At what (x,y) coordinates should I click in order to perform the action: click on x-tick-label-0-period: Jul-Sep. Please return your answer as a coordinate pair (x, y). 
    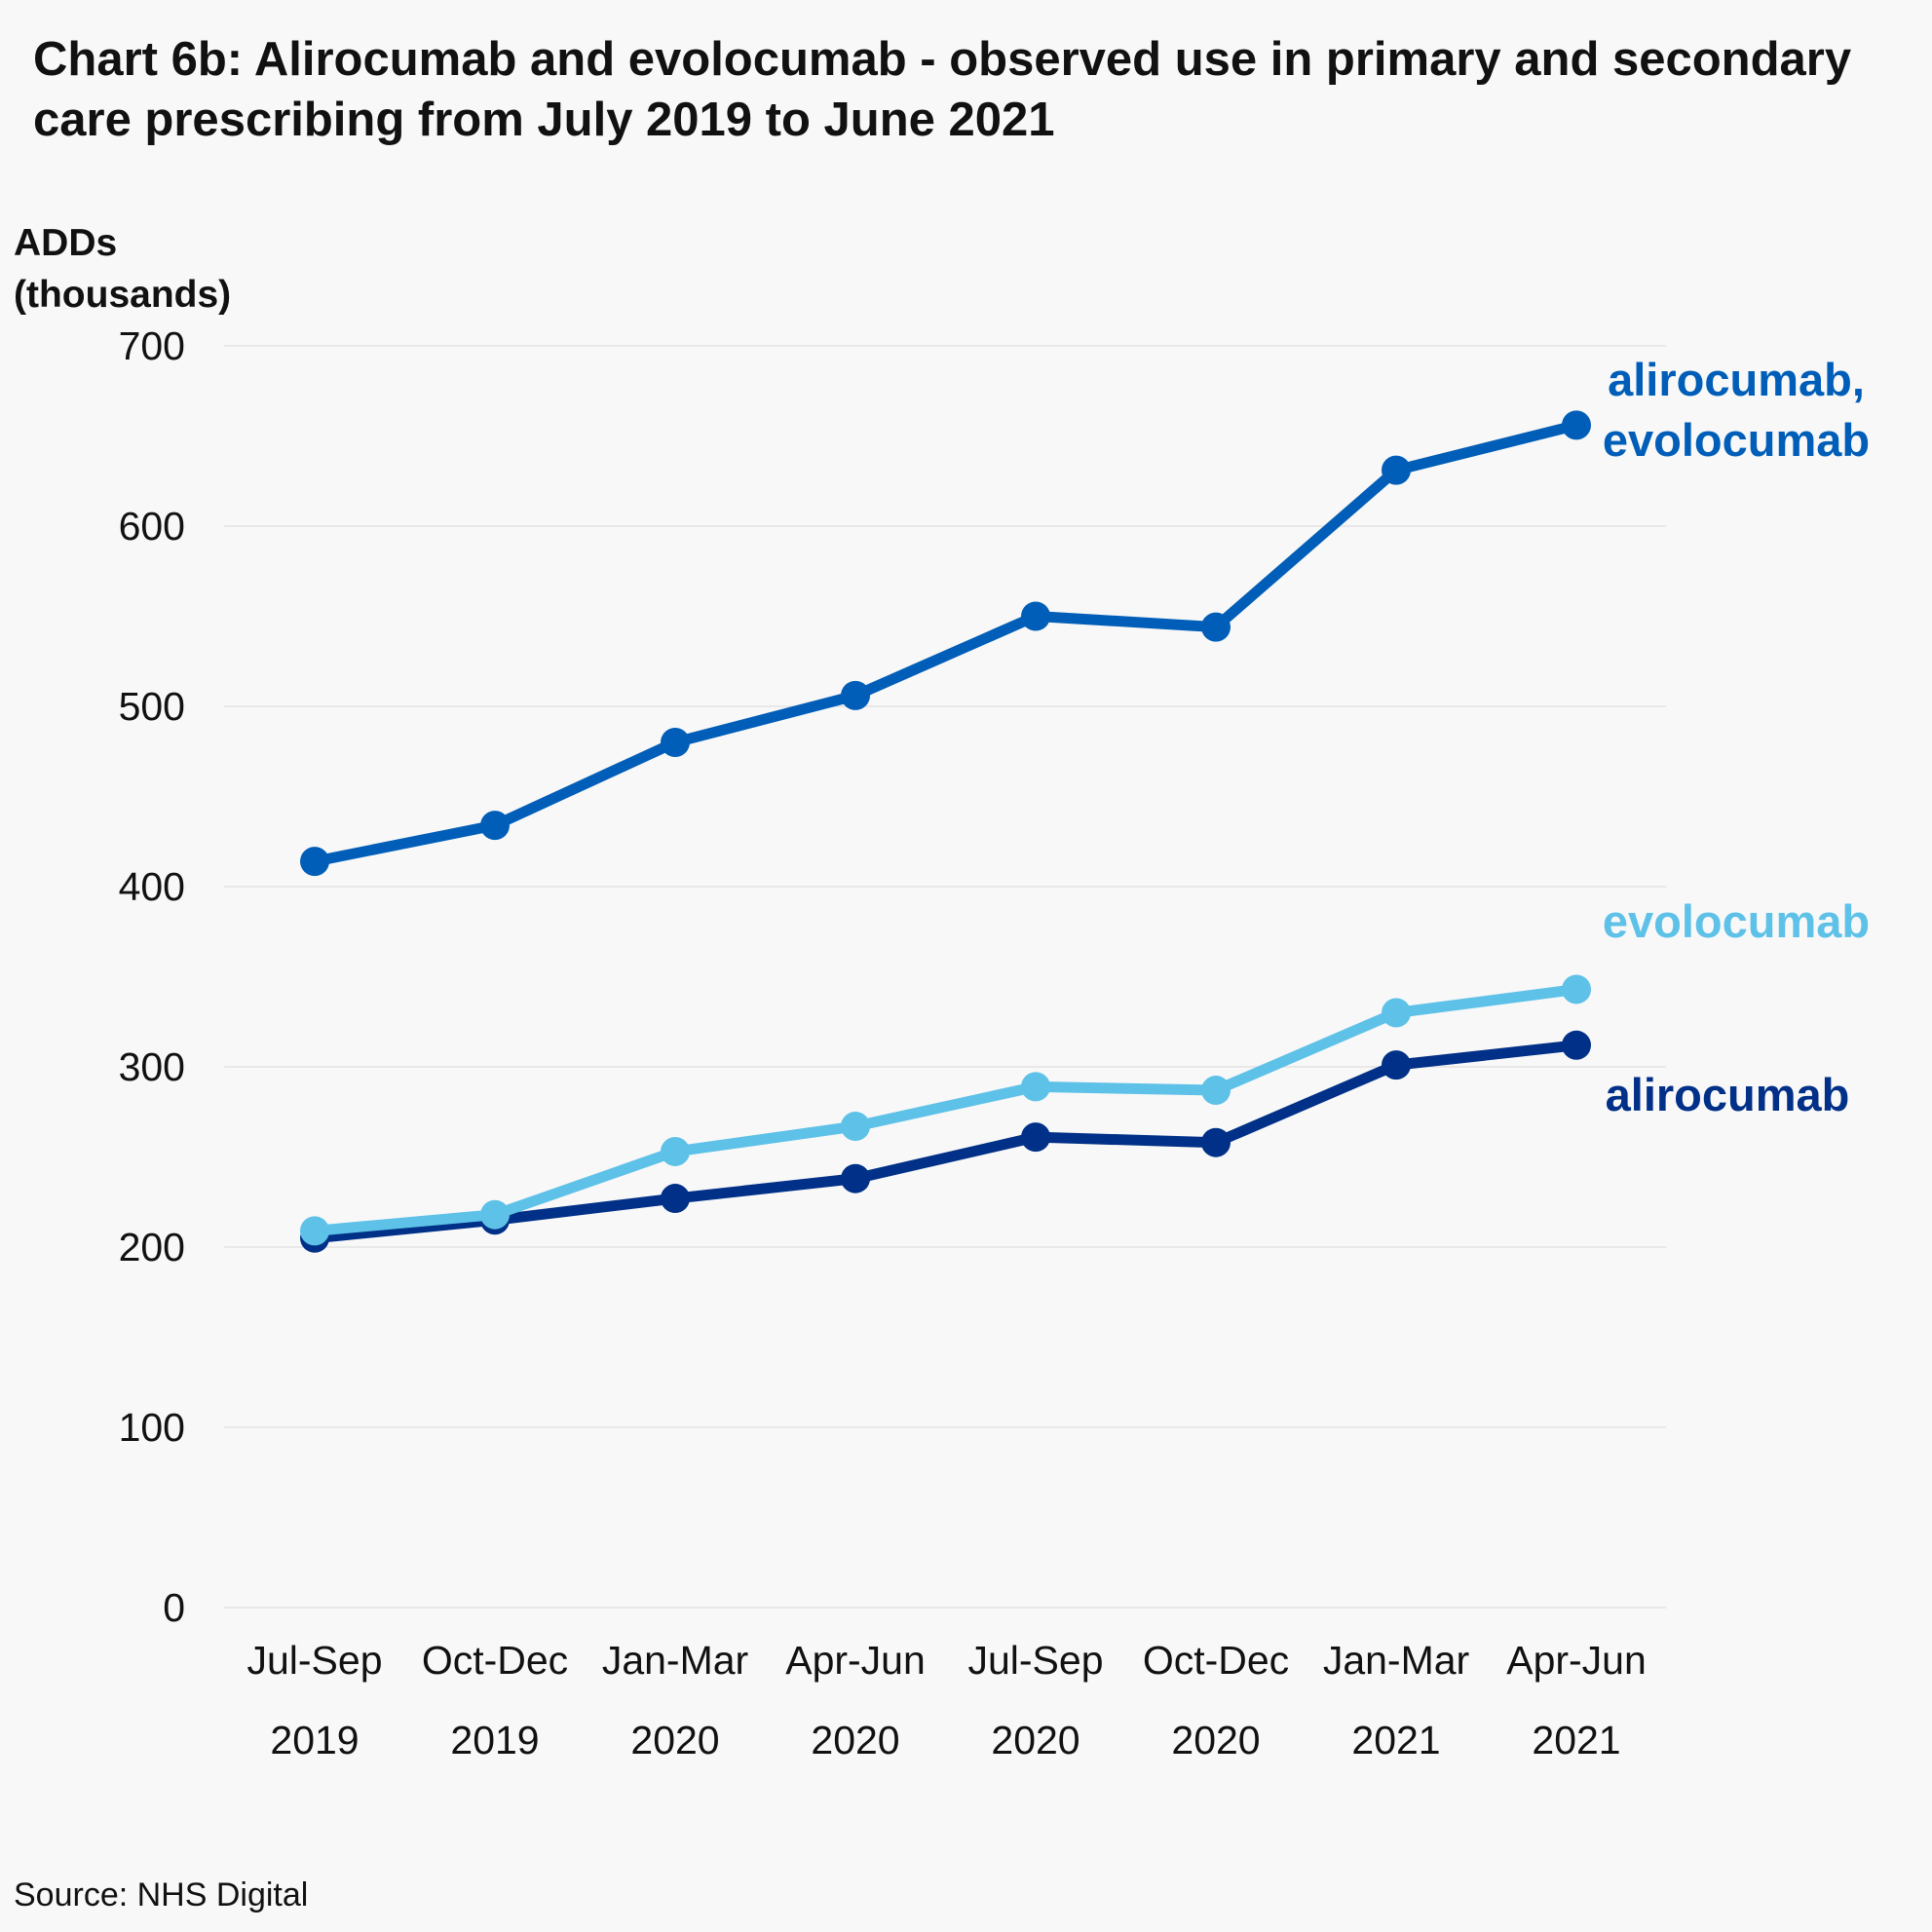
    Looking at the image, I should click on (314, 1660).